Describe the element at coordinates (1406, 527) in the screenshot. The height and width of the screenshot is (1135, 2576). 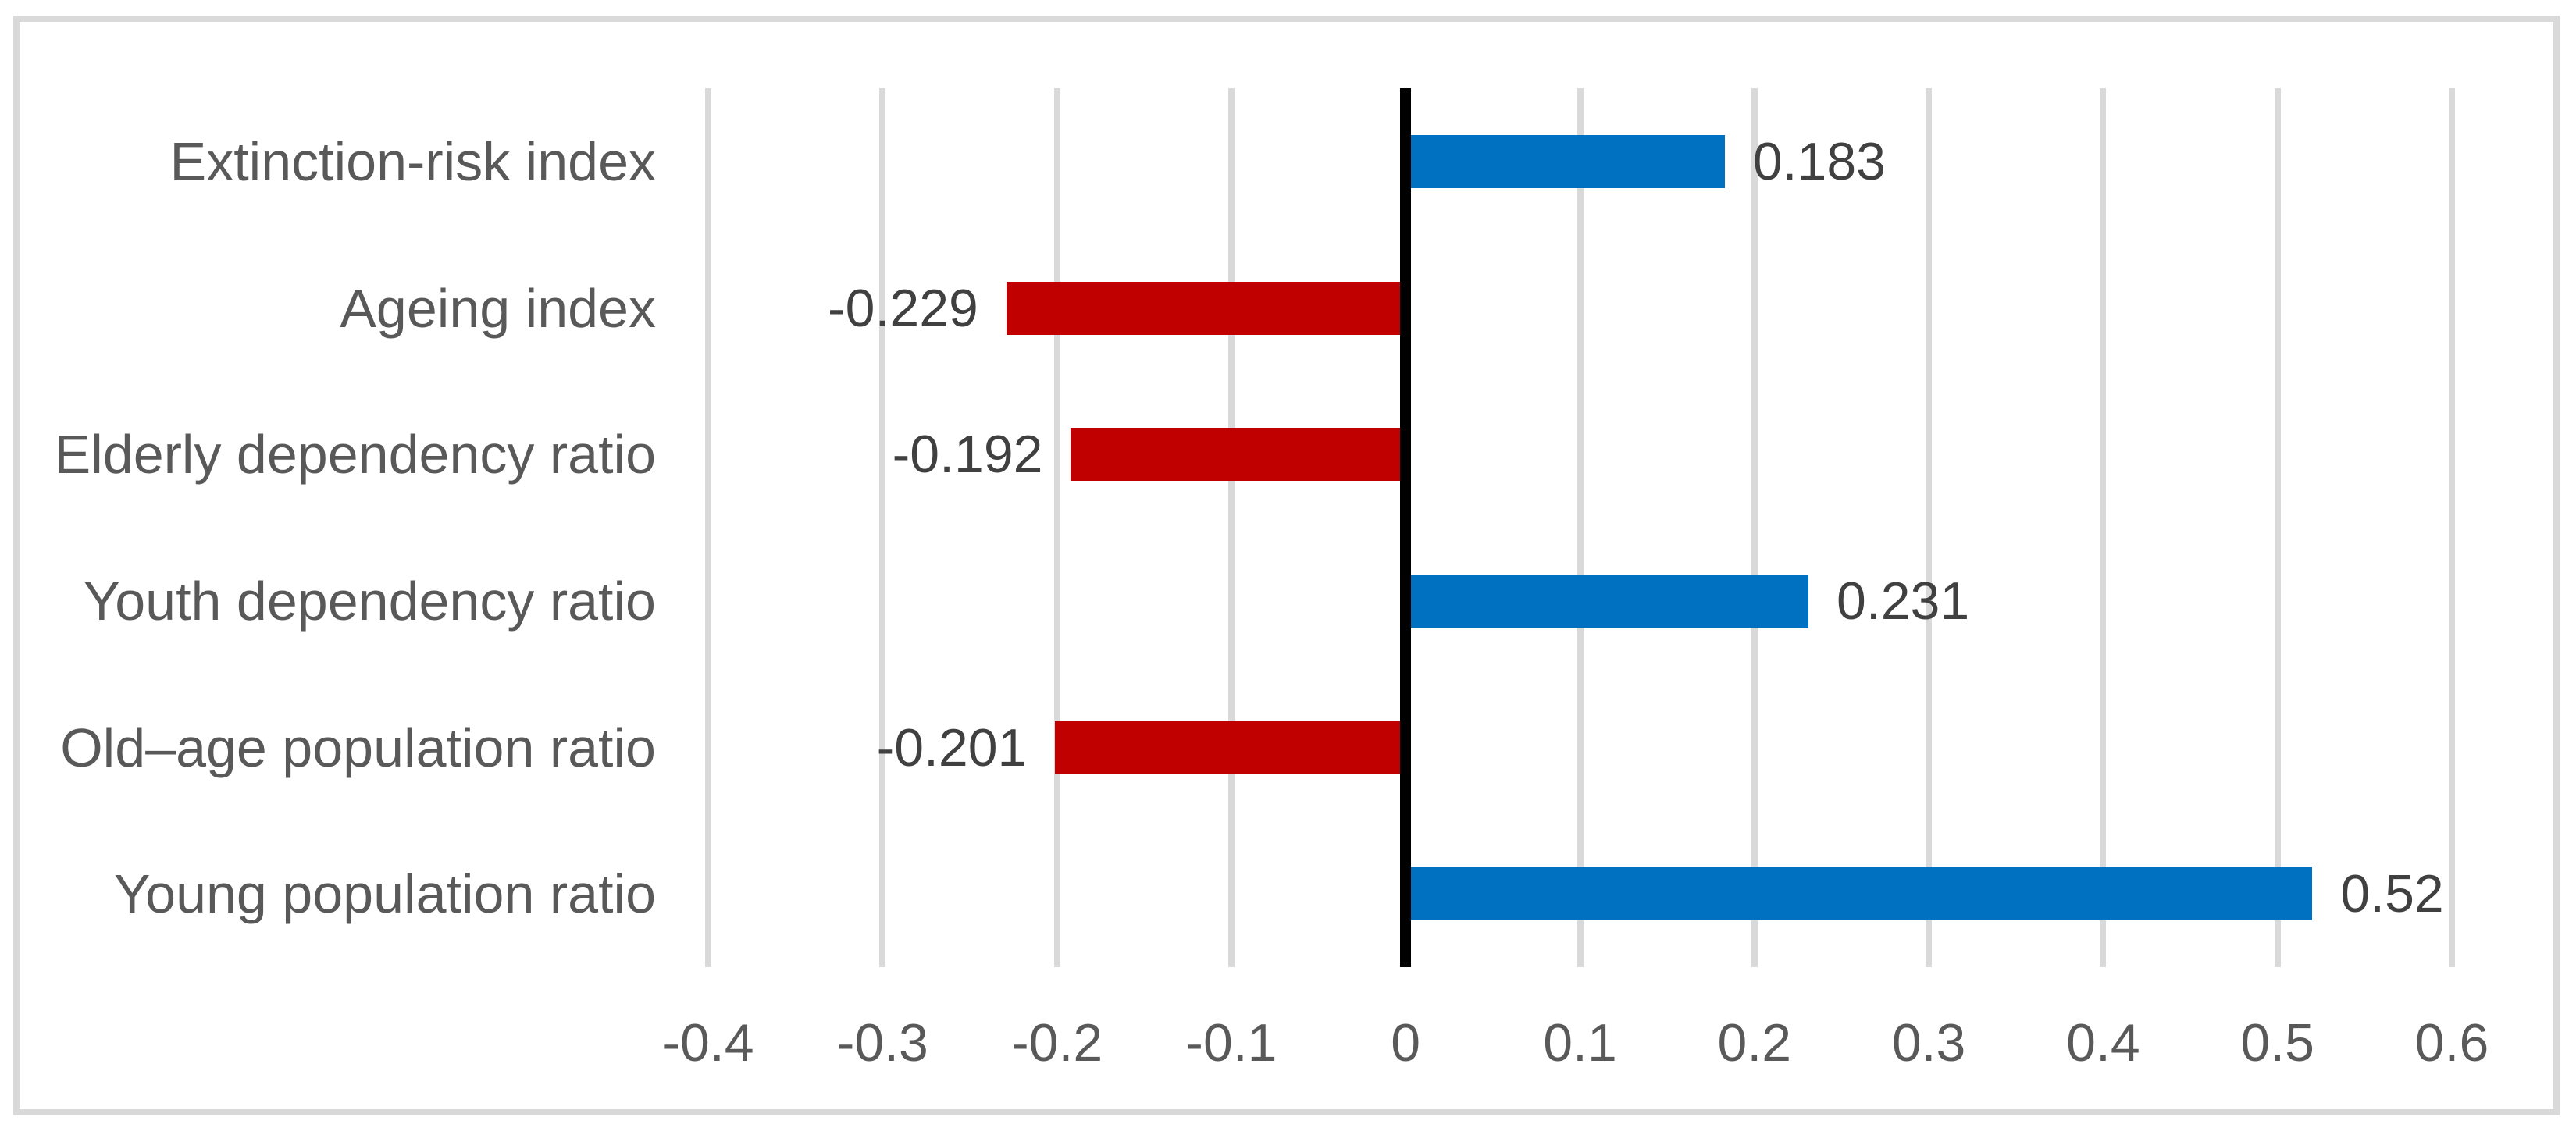
I see `zero-axis-line` at that location.